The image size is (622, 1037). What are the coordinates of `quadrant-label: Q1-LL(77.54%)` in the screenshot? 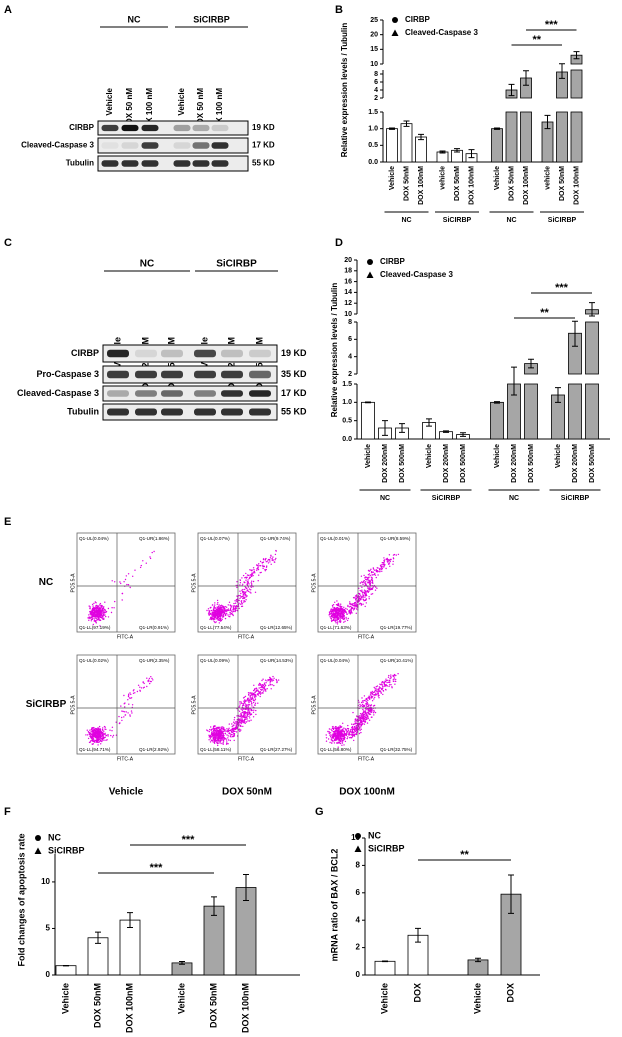 It's located at (216, 627).